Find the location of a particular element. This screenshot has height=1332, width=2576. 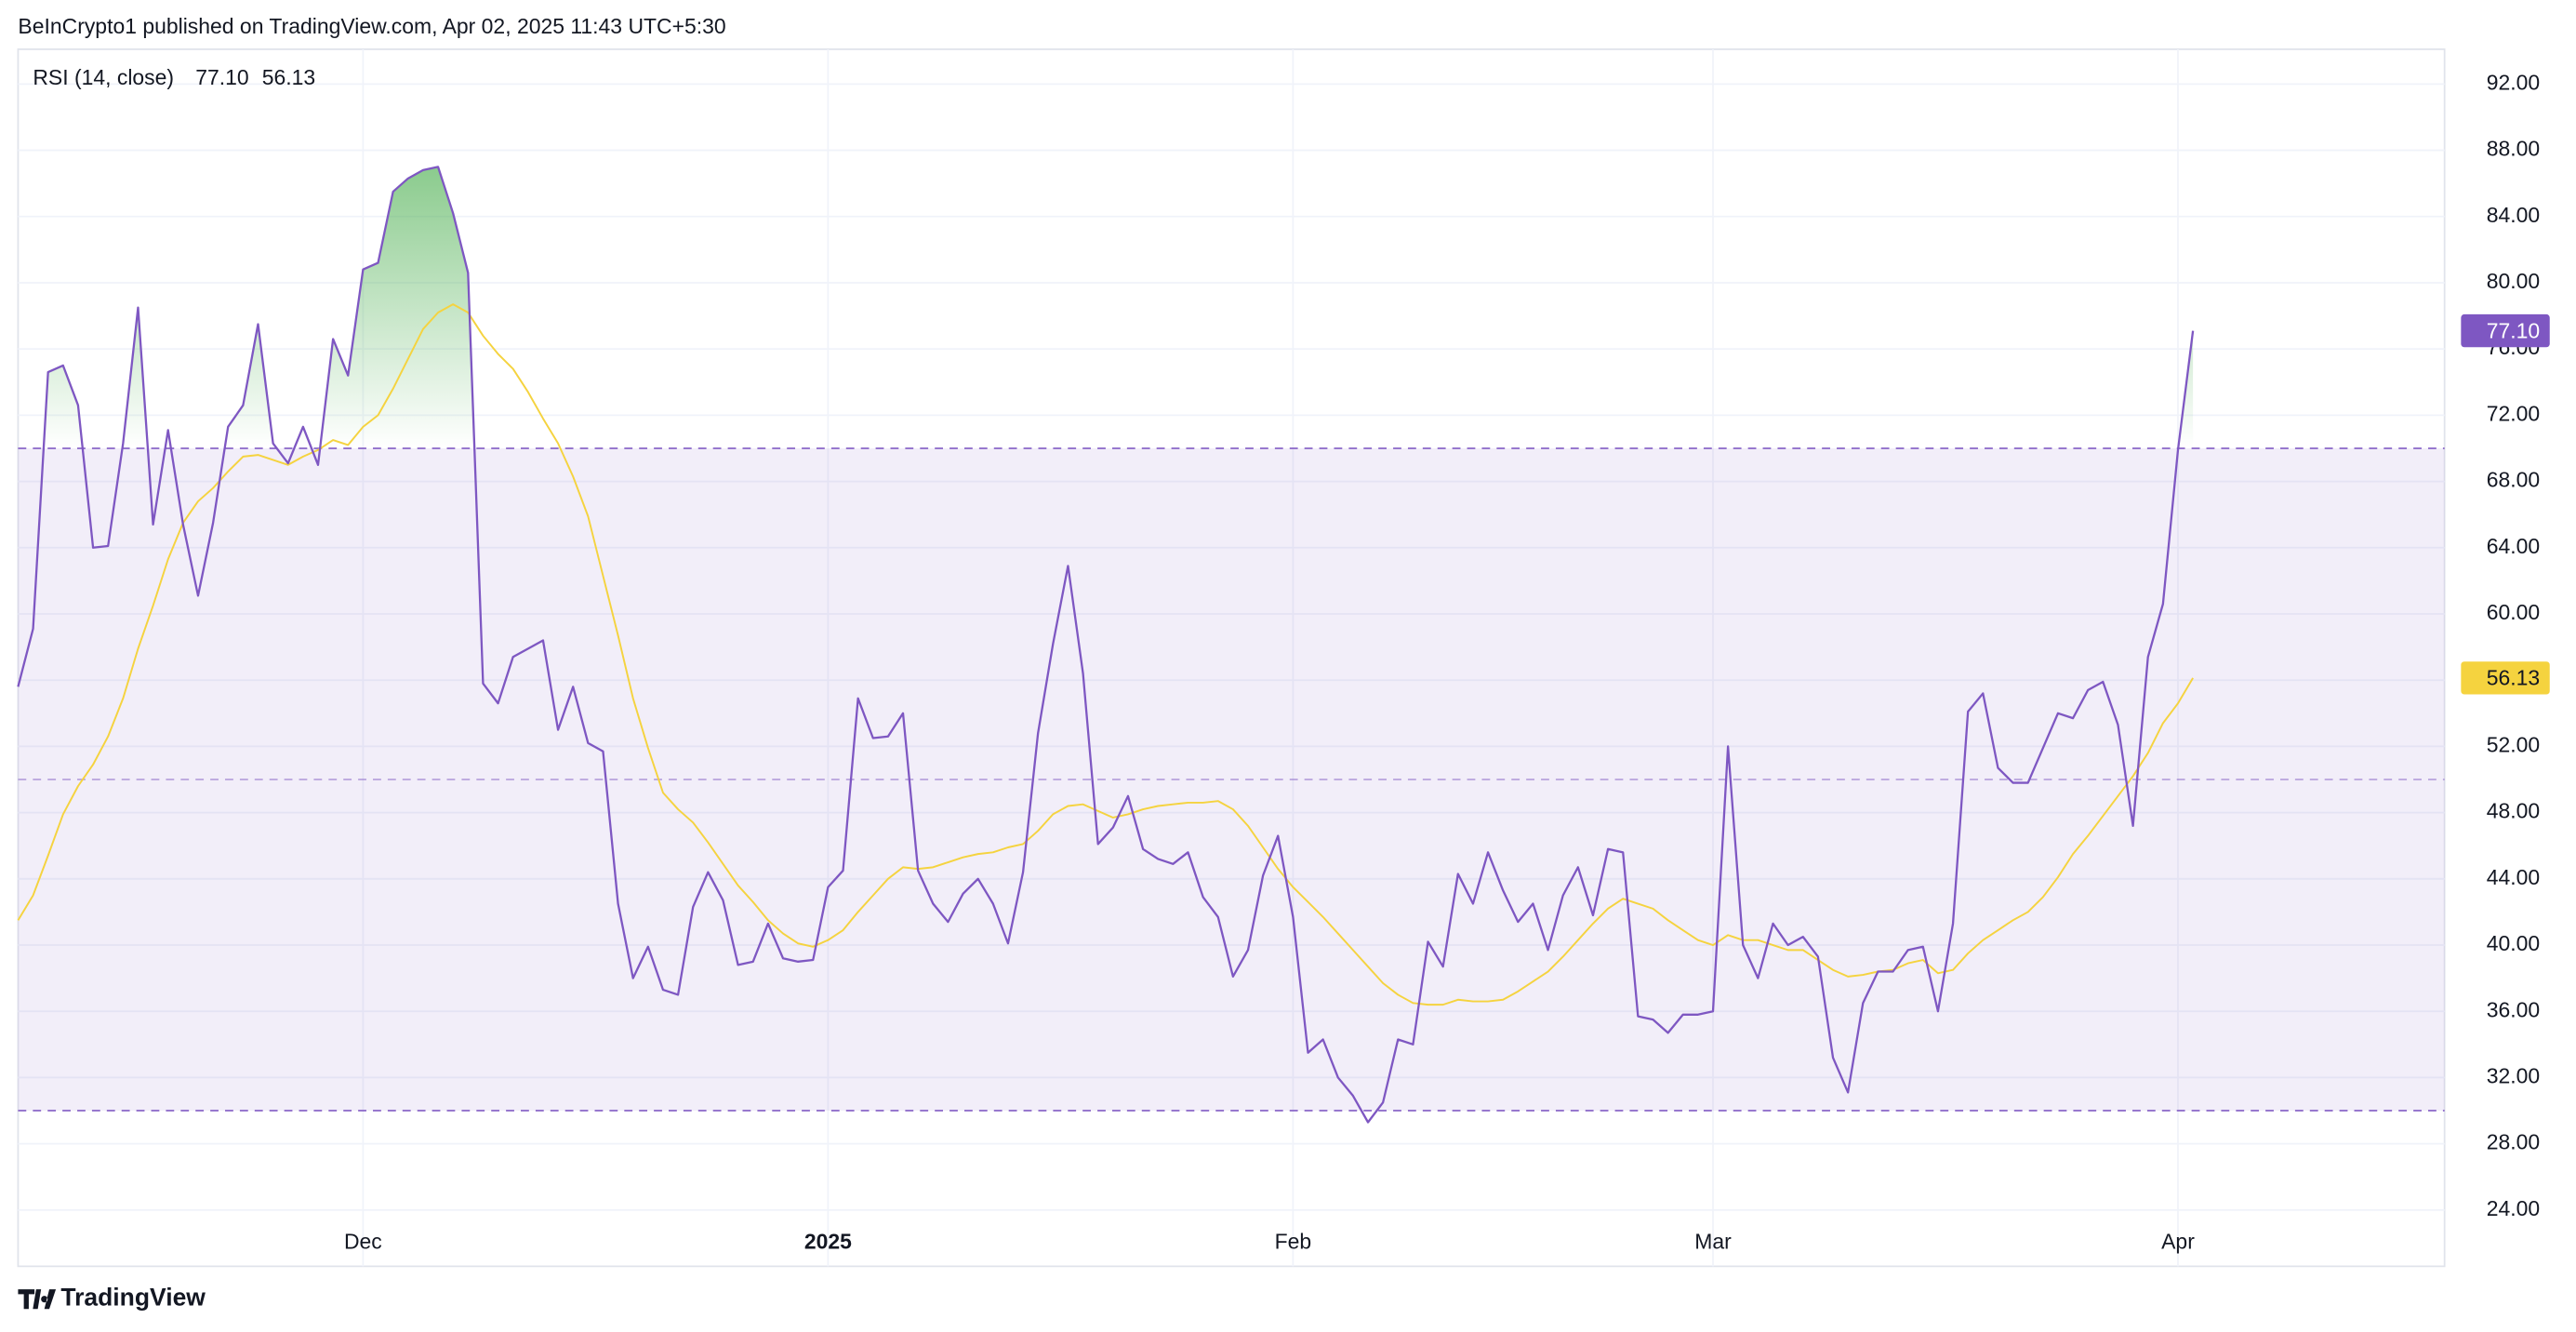

y-tick-label: 84.00 is located at coordinates (2513, 215).